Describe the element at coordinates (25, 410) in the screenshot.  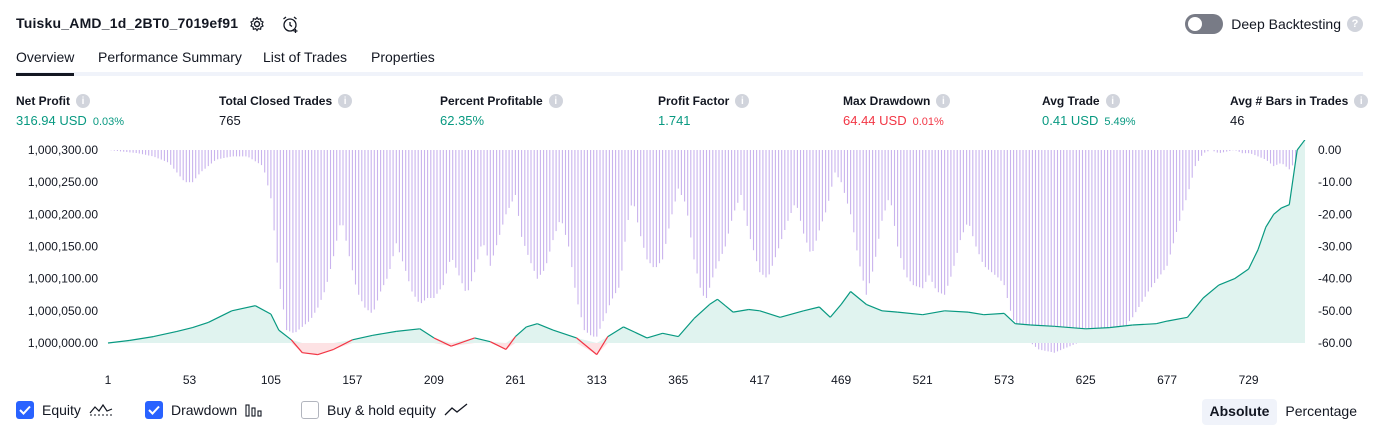
I see `equity-checkbox` at that location.